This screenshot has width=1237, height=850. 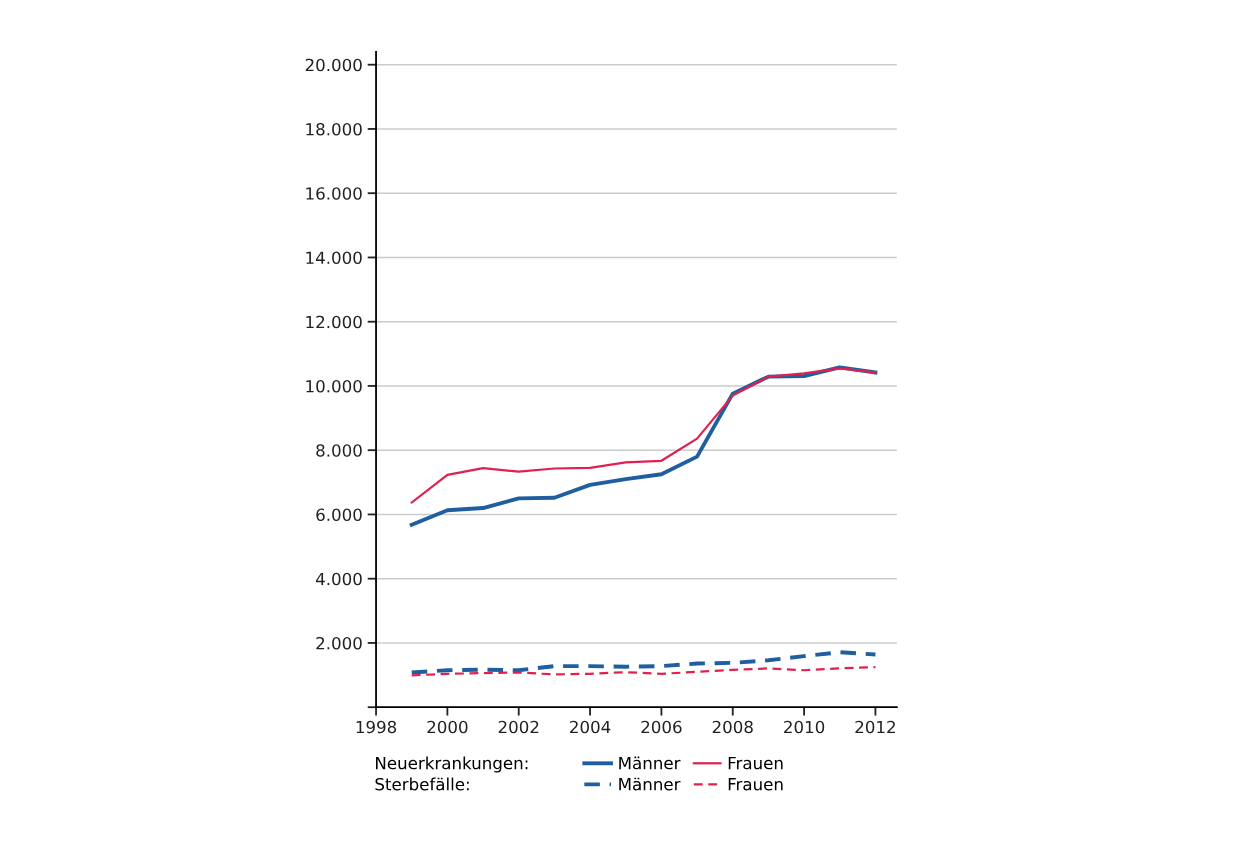 What do you see at coordinates (732, 727) in the screenshot?
I see `x-tick-label: 2008` at bounding box center [732, 727].